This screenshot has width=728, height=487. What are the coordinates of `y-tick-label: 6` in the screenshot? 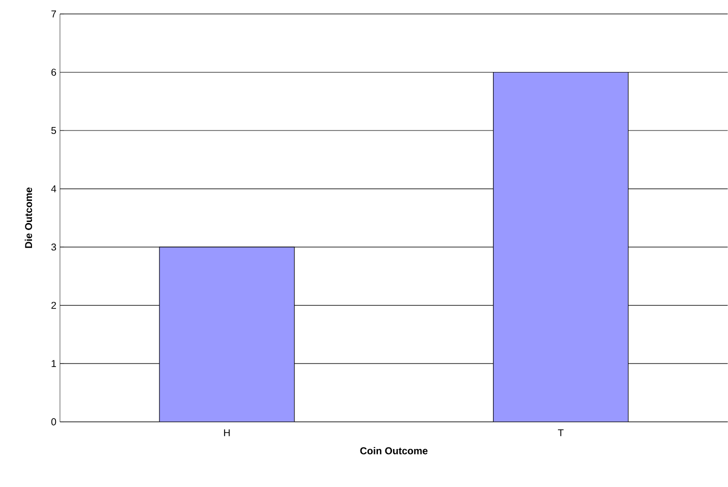 It's located at (53, 72).